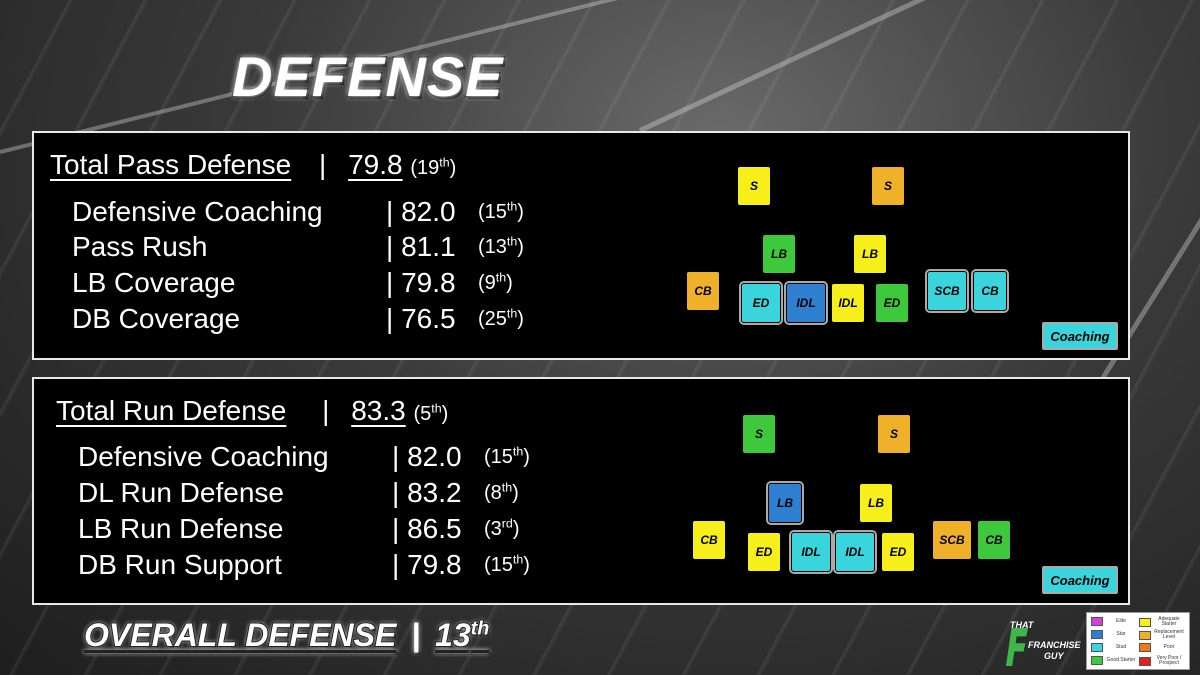 This screenshot has height=675, width=1200. I want to click on stat-value: | 86.5, so click(427, 528).